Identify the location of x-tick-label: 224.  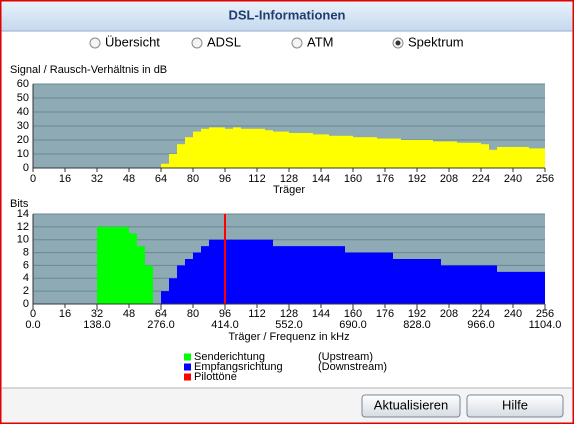
(481, 179).